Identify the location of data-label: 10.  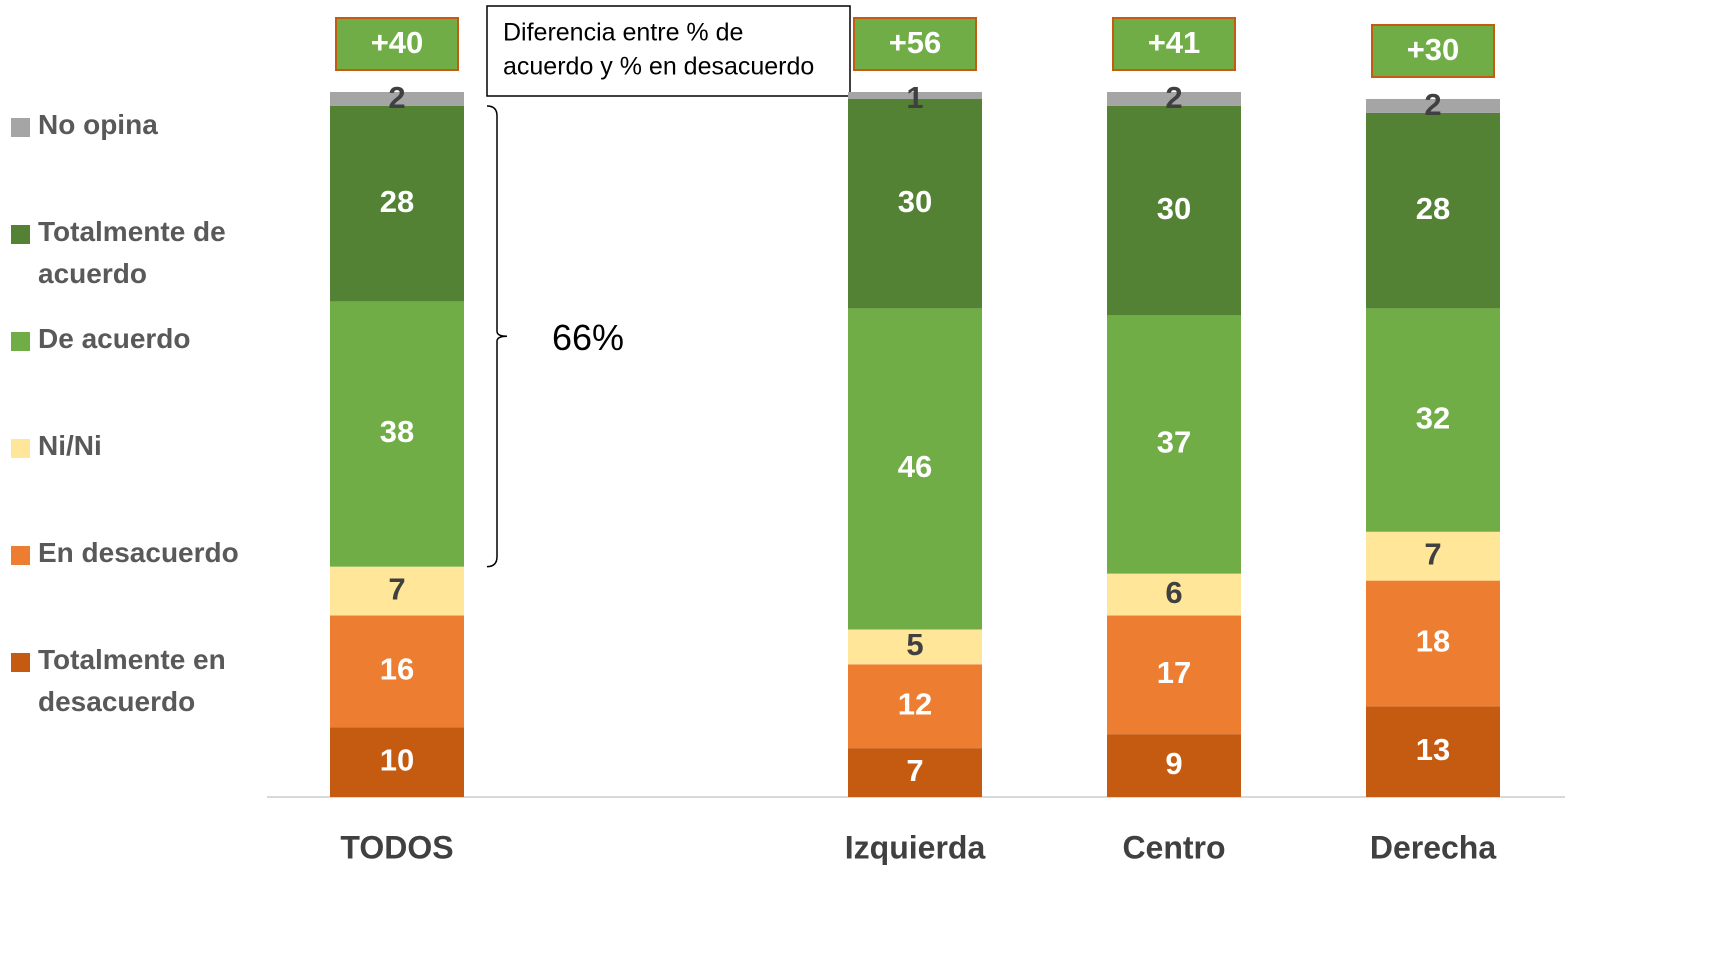
(397, 759).